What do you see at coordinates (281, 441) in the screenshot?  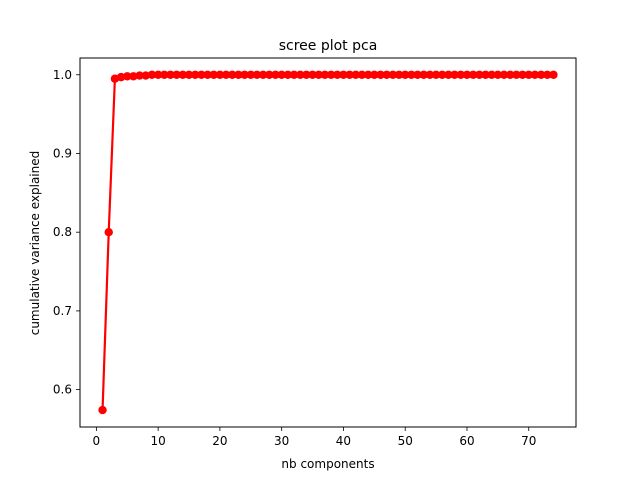 I see `x-tick-label: 30` at bounding box center [281, 441].